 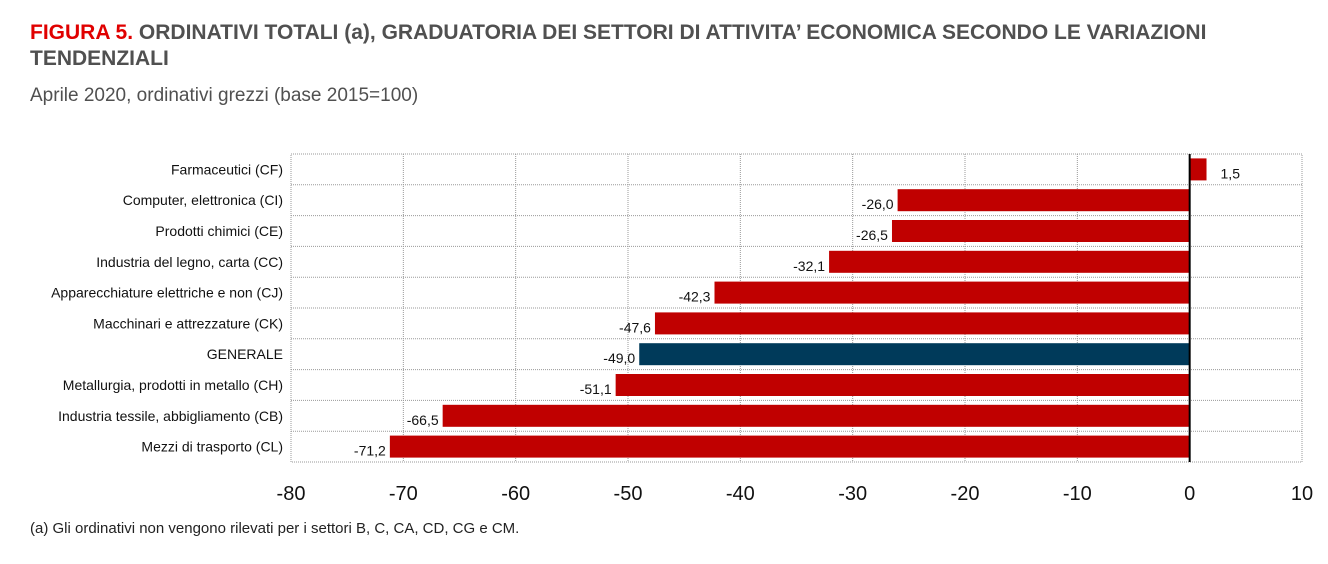 I want to click on category-label: Apparecchiature elettriche e non (CJ), so click(x=167, y=293).